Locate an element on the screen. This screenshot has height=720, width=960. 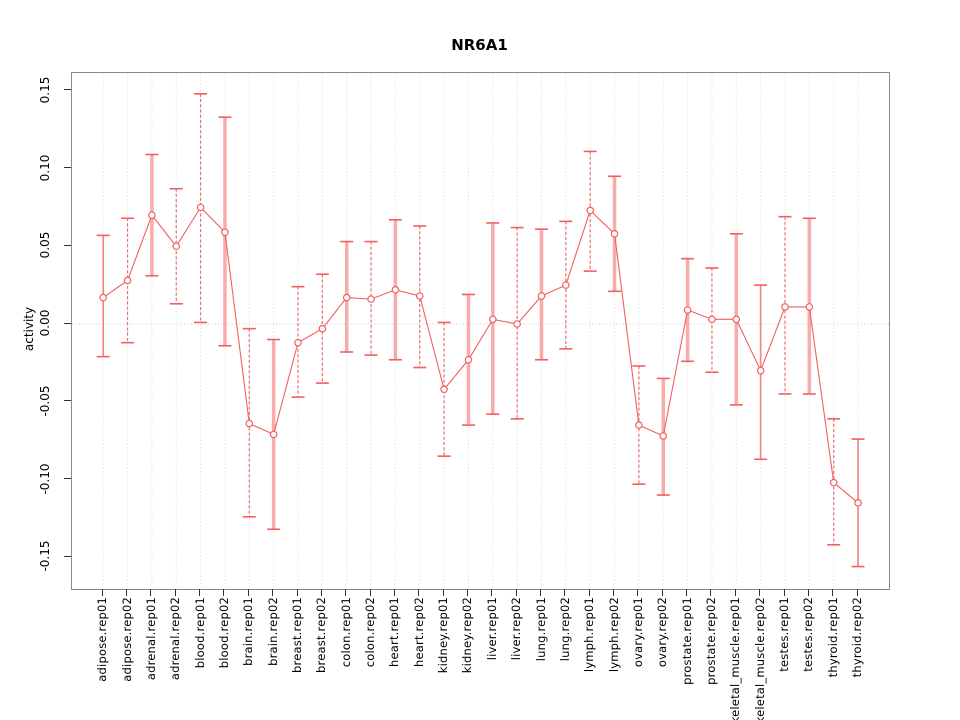
x-tick-label-text: adipose.rep01 is located at coordinates (102, 639).